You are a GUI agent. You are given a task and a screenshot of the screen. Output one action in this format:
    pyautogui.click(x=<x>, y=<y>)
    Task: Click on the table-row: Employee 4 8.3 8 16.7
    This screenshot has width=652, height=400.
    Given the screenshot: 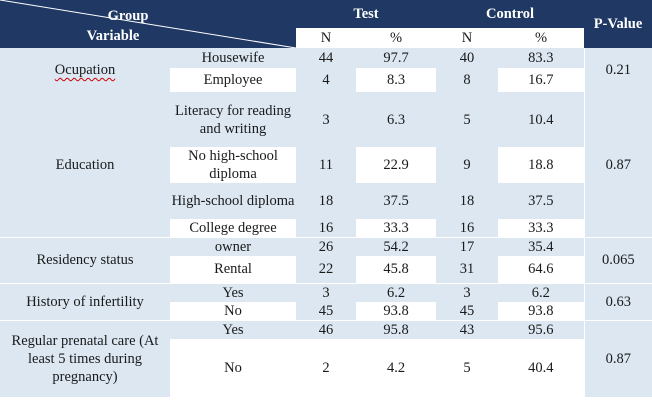 What is the action you would take?
    pyautogui.click(x=326, y=80)
    